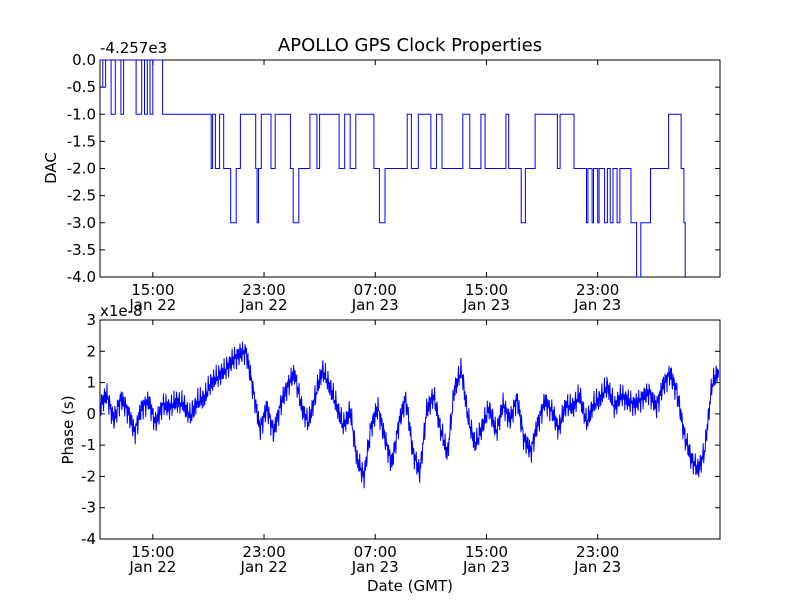 This screenshot has width=800, height=600. Describe the element at coordinates (81, 196) in the screenshot. I see `dac-y-tick-label: -2.5` at that location.